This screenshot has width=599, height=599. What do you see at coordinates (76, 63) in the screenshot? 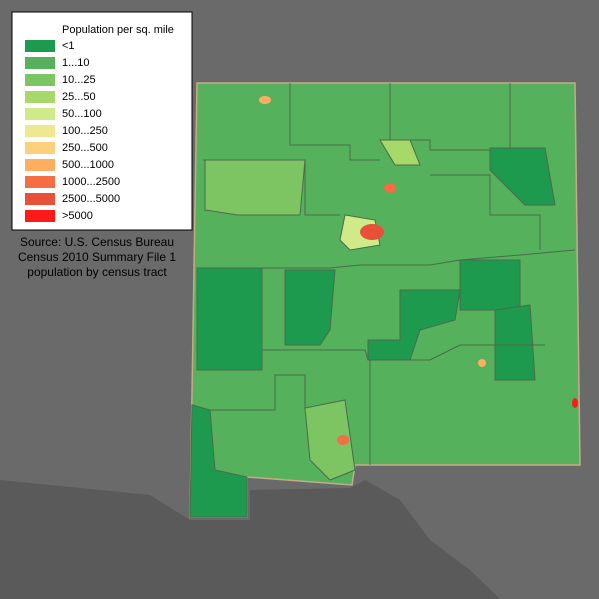
I see `legend-label: 1...10` at bounding box center [76, 63].